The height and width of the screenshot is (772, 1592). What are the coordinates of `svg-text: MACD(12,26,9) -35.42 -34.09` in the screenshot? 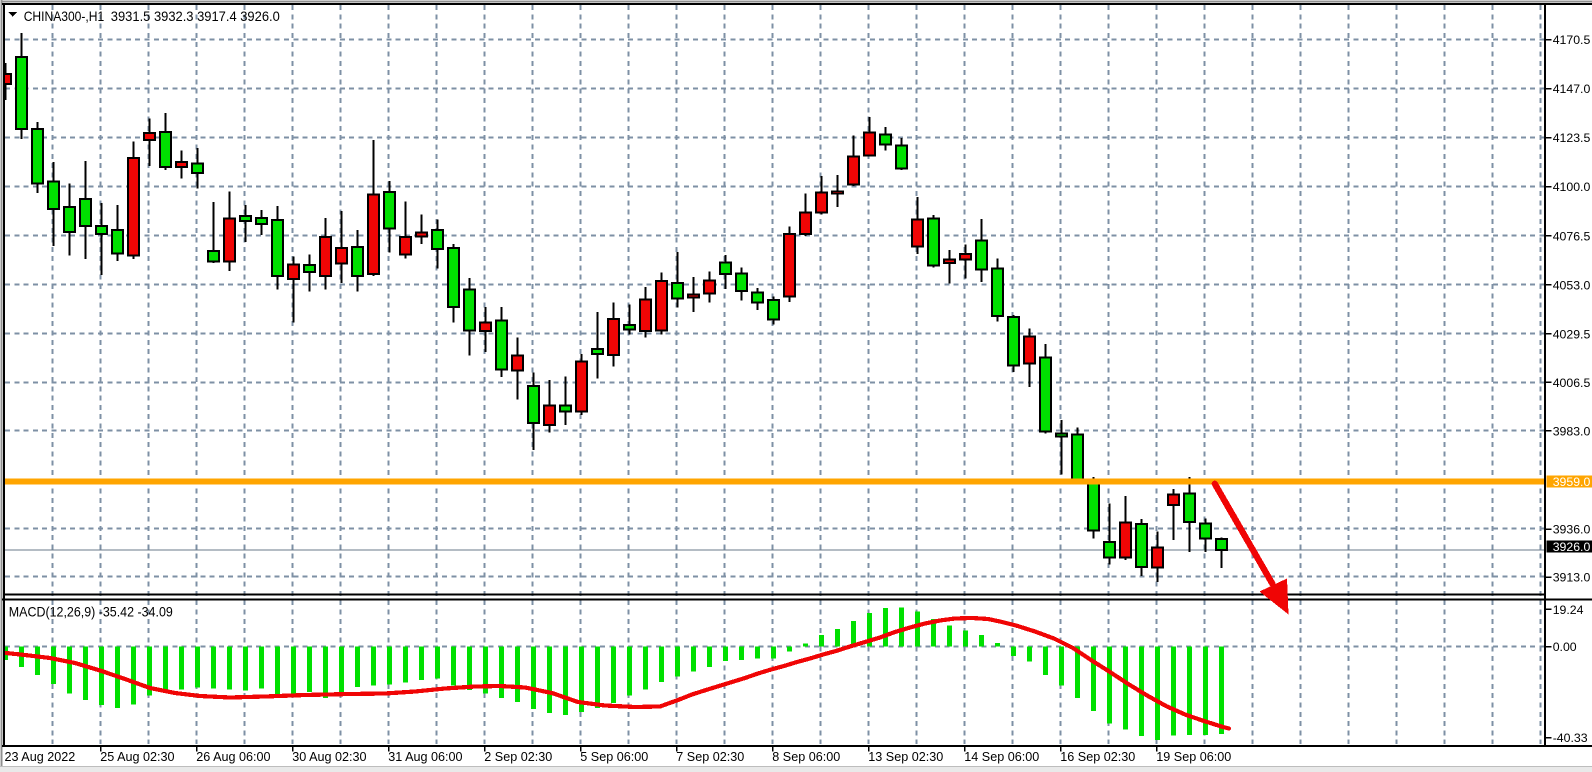 It's located at (91, 612).